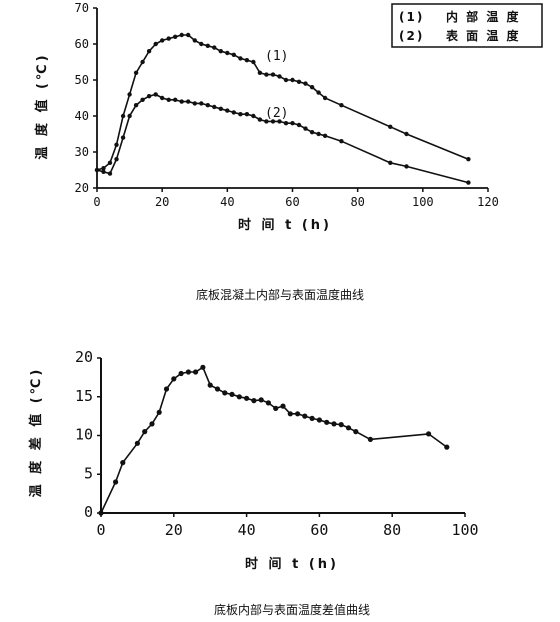 This screenshot has width=560, height=622. I want to click on series-2-annotation: (2), so click(276, 113).